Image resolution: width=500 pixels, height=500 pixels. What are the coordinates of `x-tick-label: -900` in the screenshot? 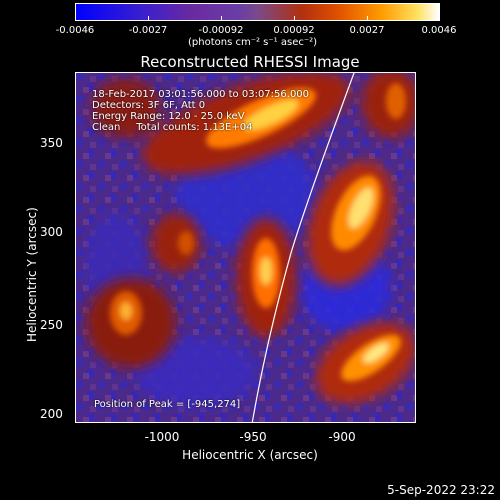 It's located at (342, 437).